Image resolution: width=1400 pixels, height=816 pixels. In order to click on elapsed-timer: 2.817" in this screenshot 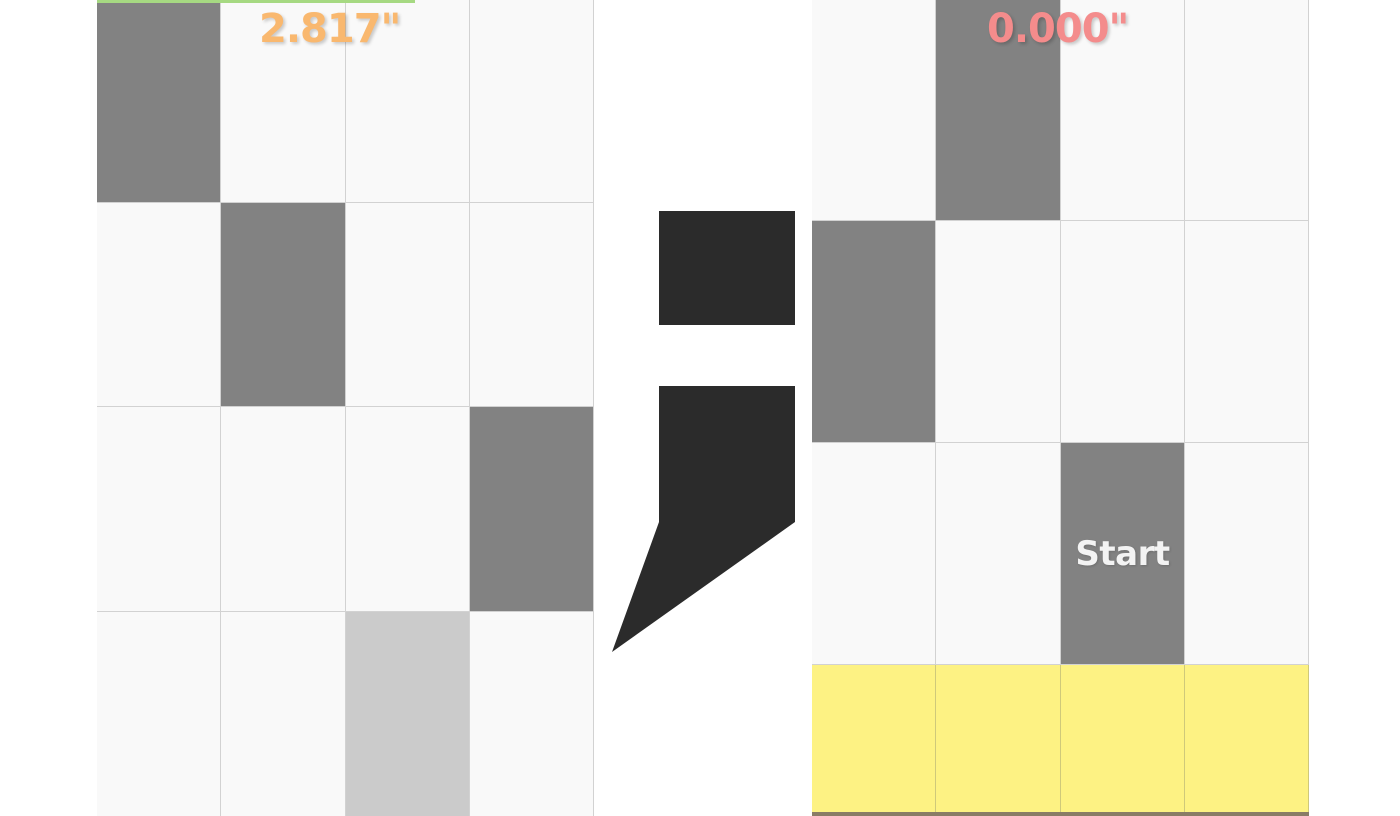, I will do `click(330, 29)`.